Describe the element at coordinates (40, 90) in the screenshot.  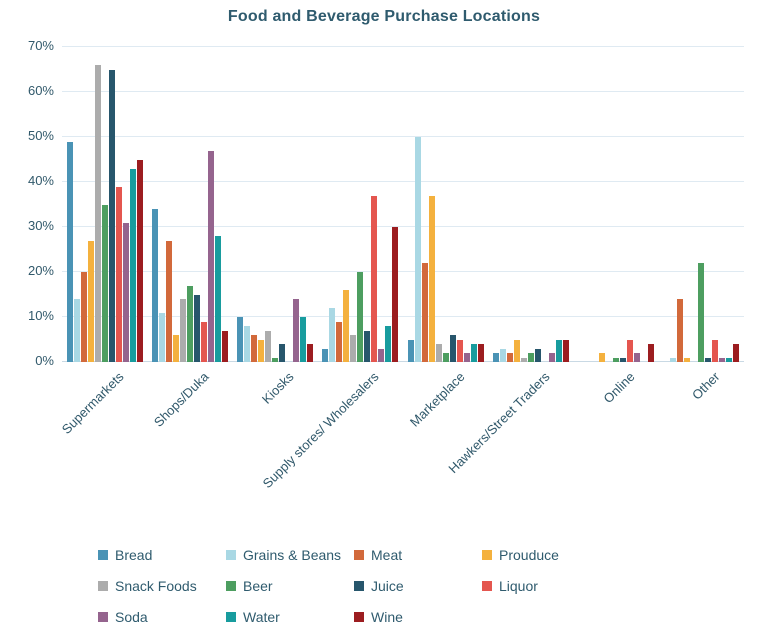
I see `y-axis-tick-label: 60%` at that location.